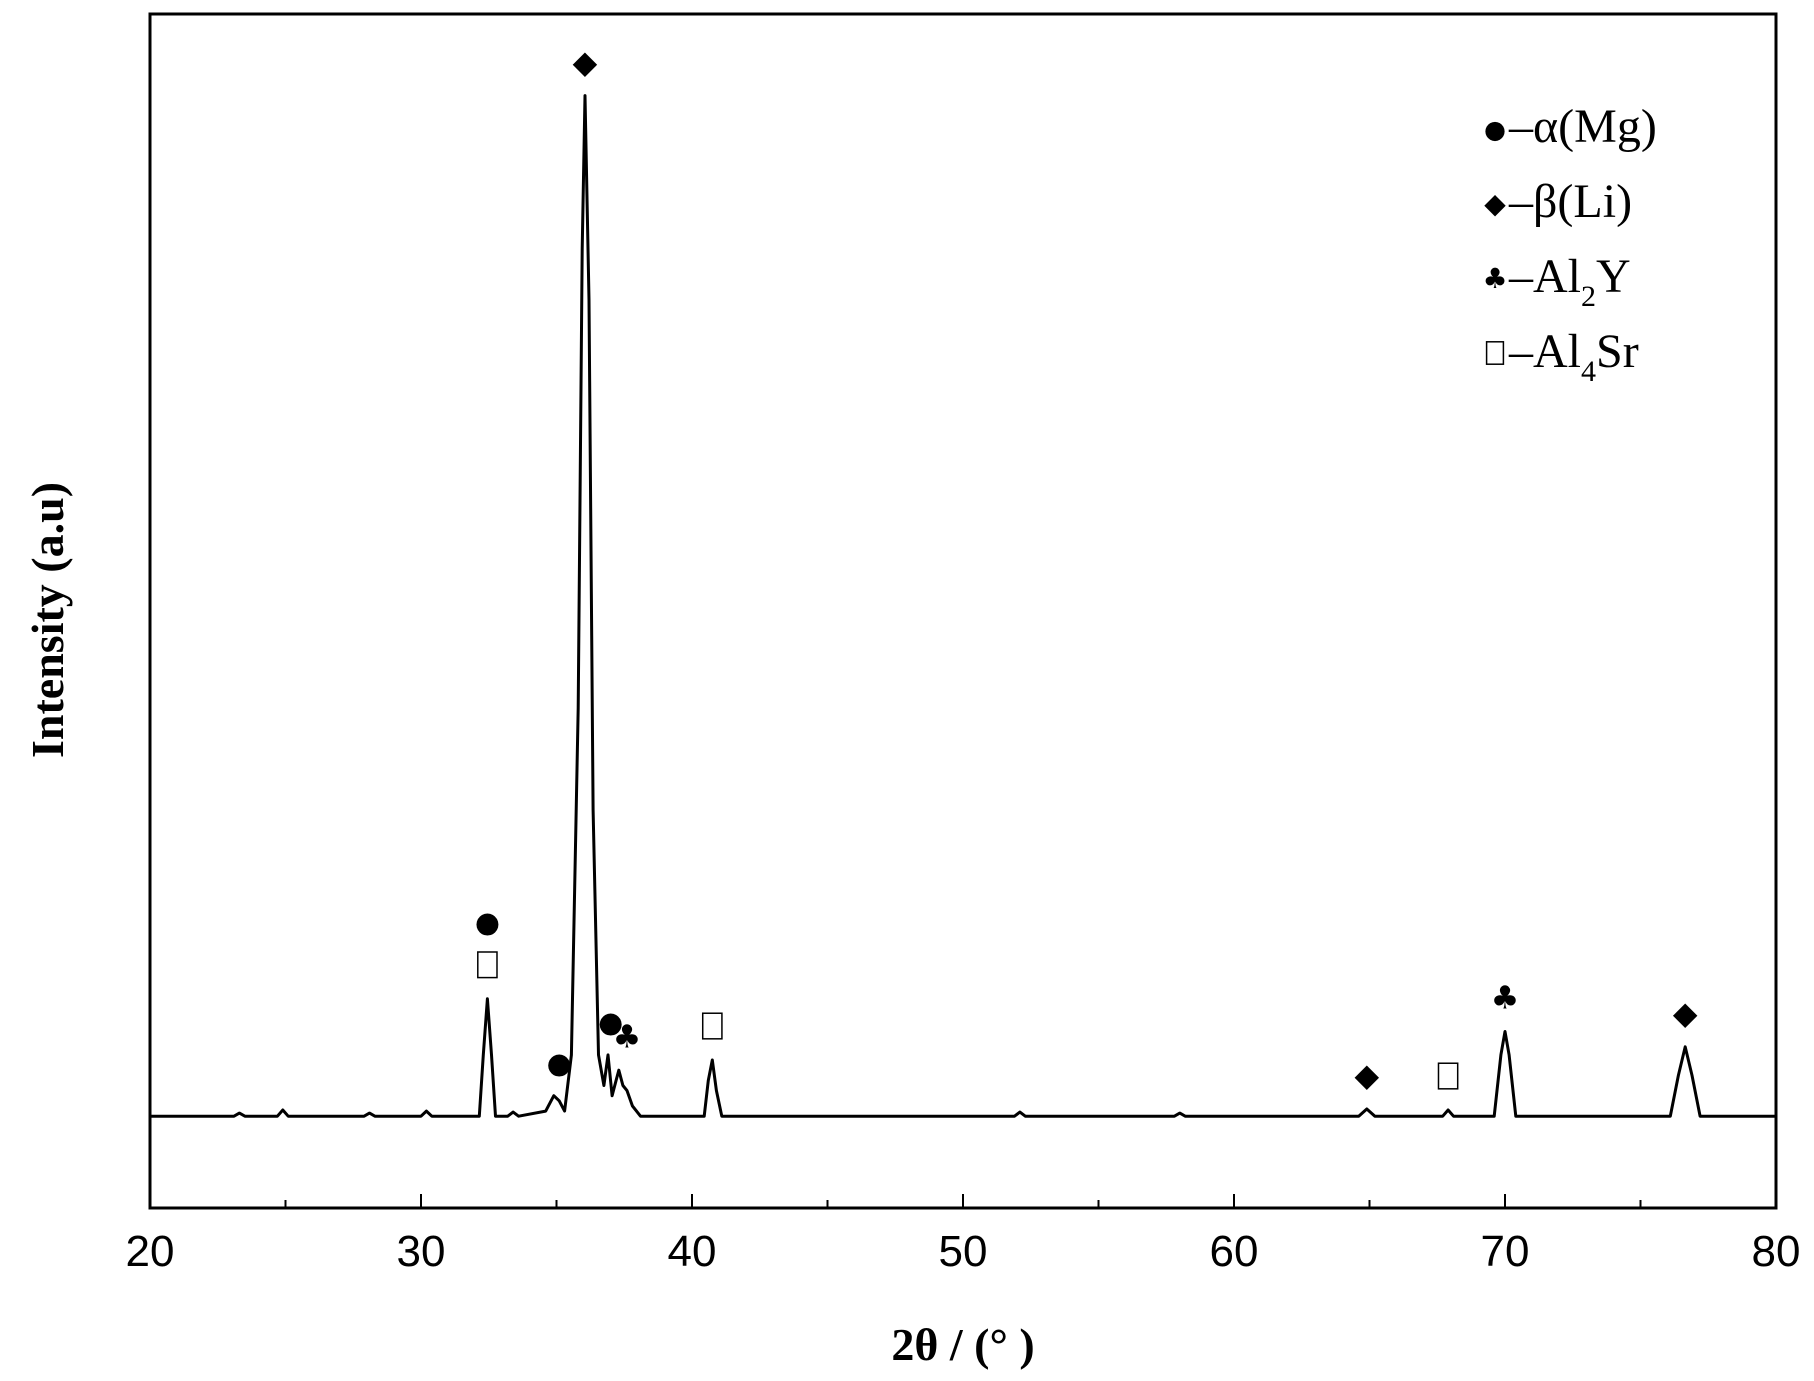 The image size is (1814, 1381). Describe the element at coordinates (1234, 1251) in the screenshot. I see `x-tick-label: 60` at that location.